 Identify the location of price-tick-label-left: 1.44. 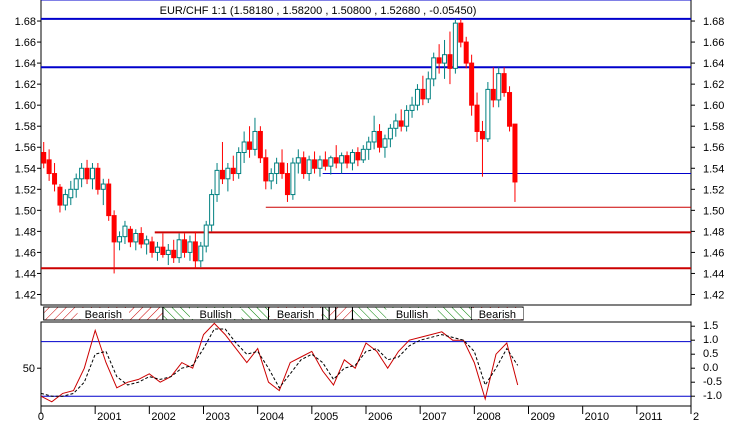
(25, 274).